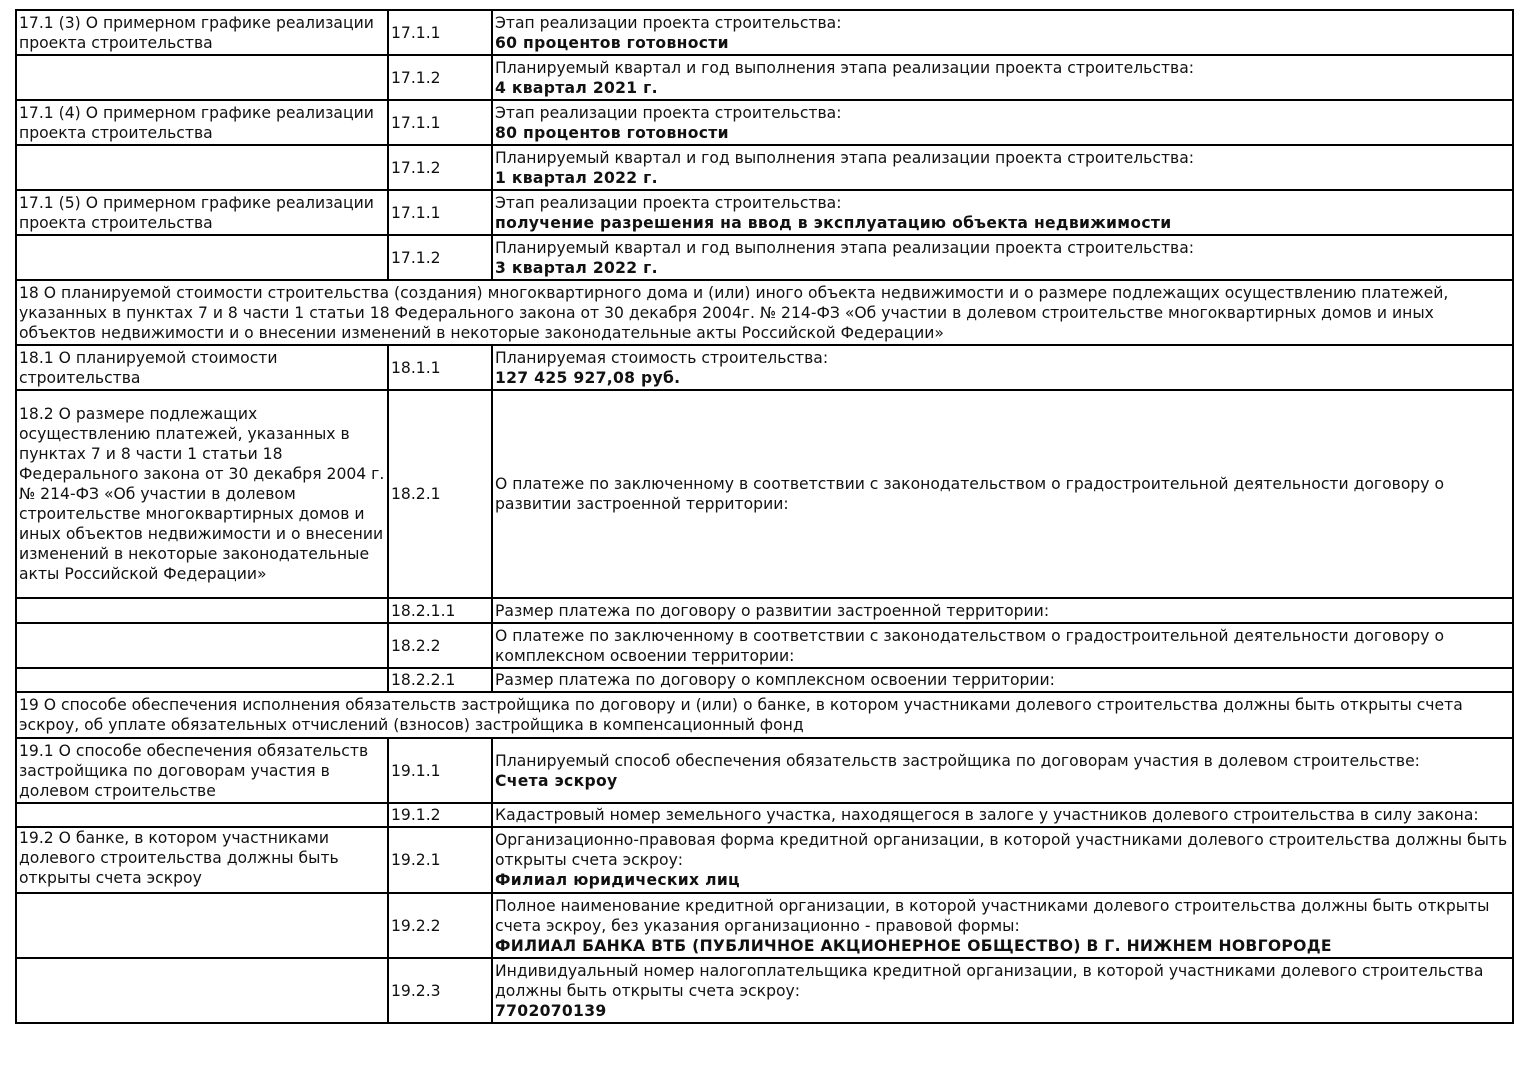 Image resolution: width=1529 pixels, height=1080 pixels. Describe the element at coordinates (588, 377) in the screenshot. I see `item-value: 127 425 927,08 руб.` at that location.